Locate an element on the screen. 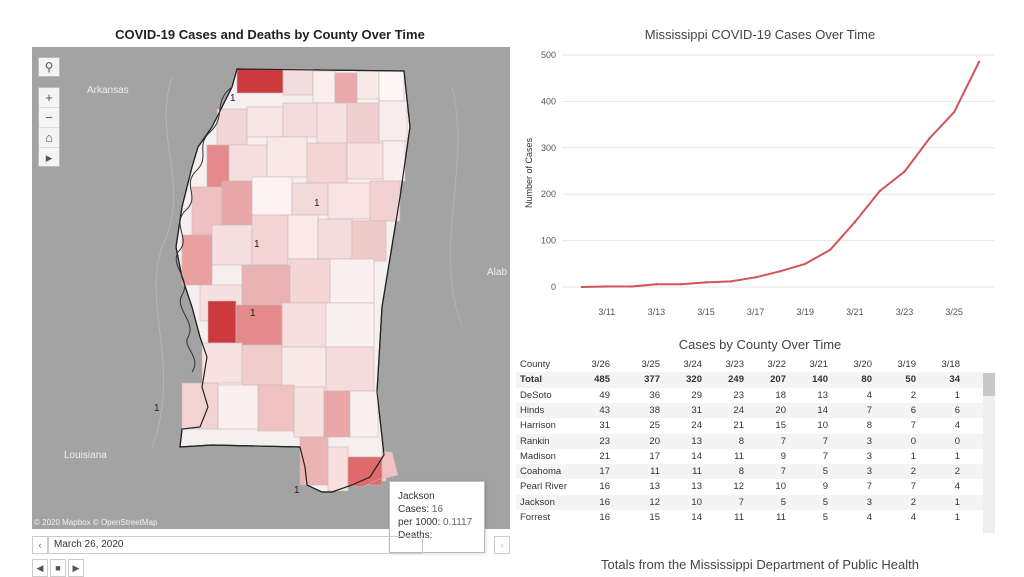  reset-view-button: ⌂ is located at coordinates (49, 138).